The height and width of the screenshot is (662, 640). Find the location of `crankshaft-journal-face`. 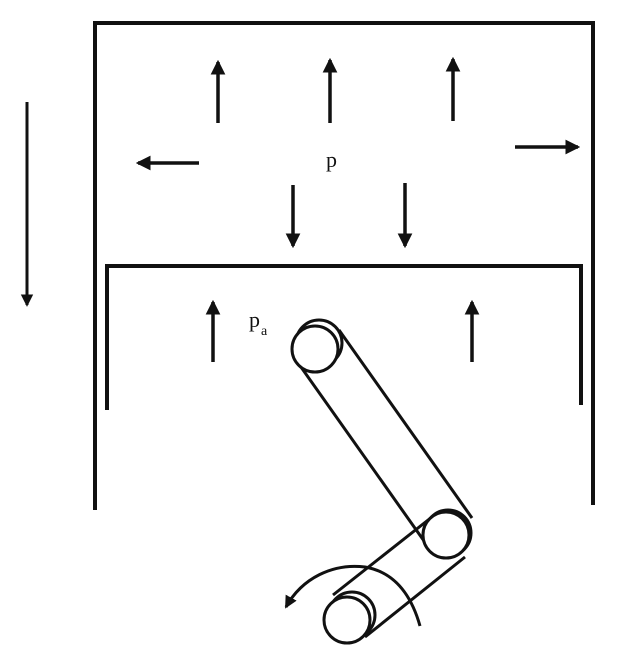

crankshaft-journal-face is located at coordinates (347, 620).